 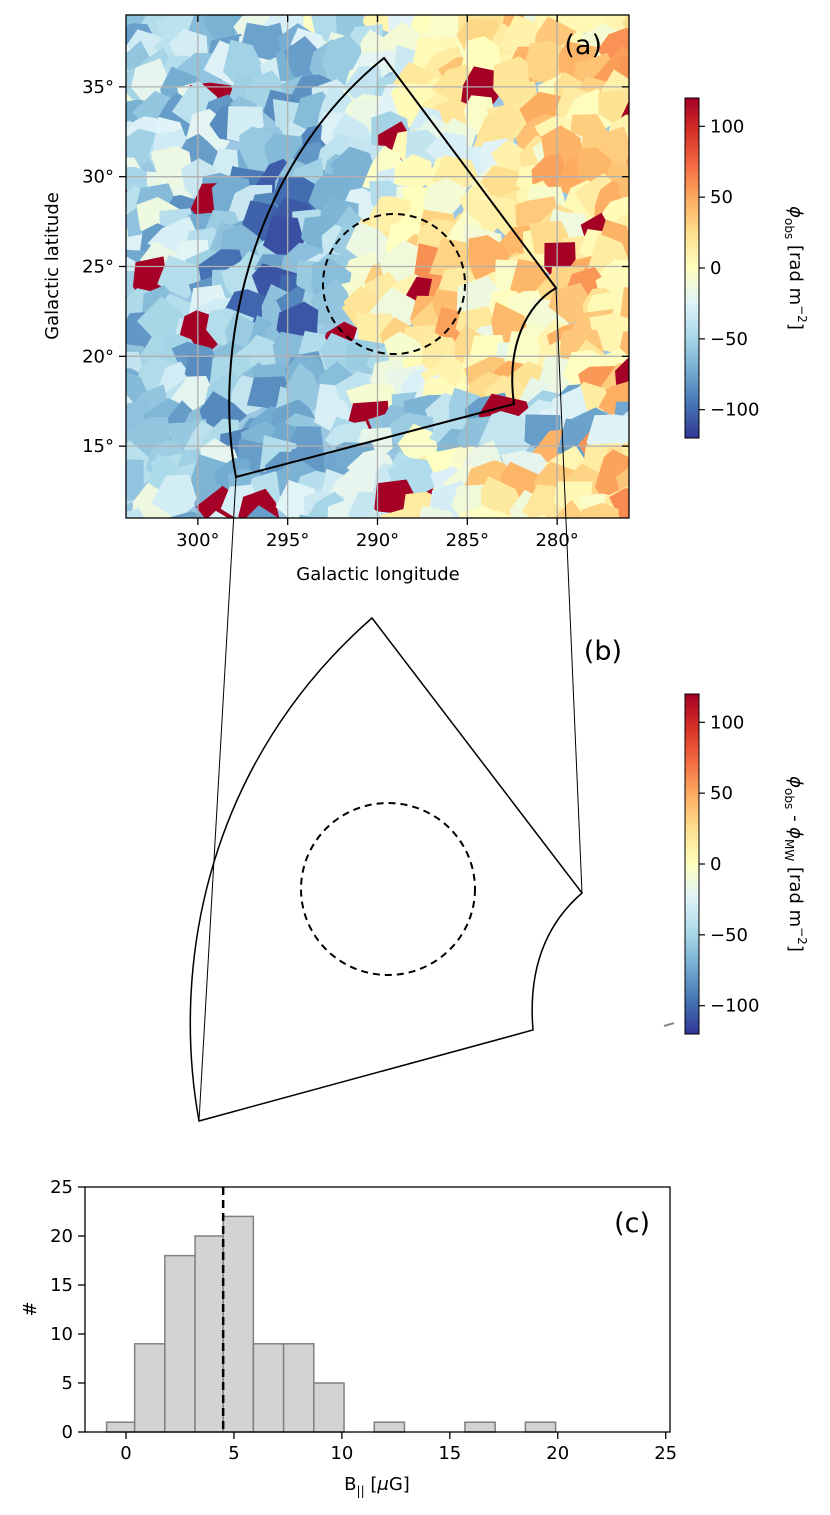 What do you see at coordinates (557, 1453) in the screenshot?
I see `x-tick-label: 20` at bounding box center [557, 1453].